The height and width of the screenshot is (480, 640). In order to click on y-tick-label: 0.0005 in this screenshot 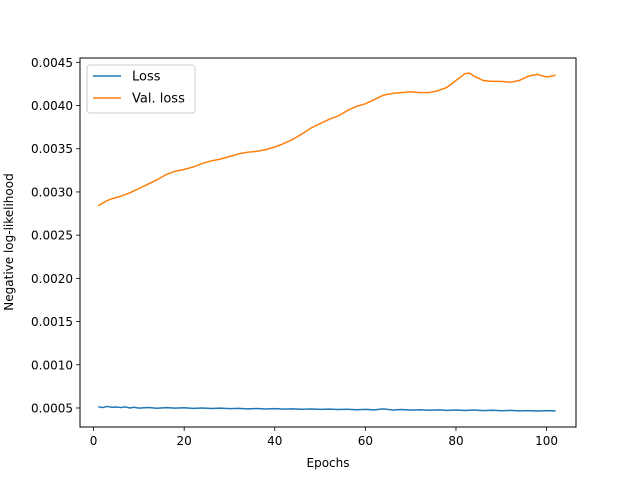, I will do `click(52, 408)`.